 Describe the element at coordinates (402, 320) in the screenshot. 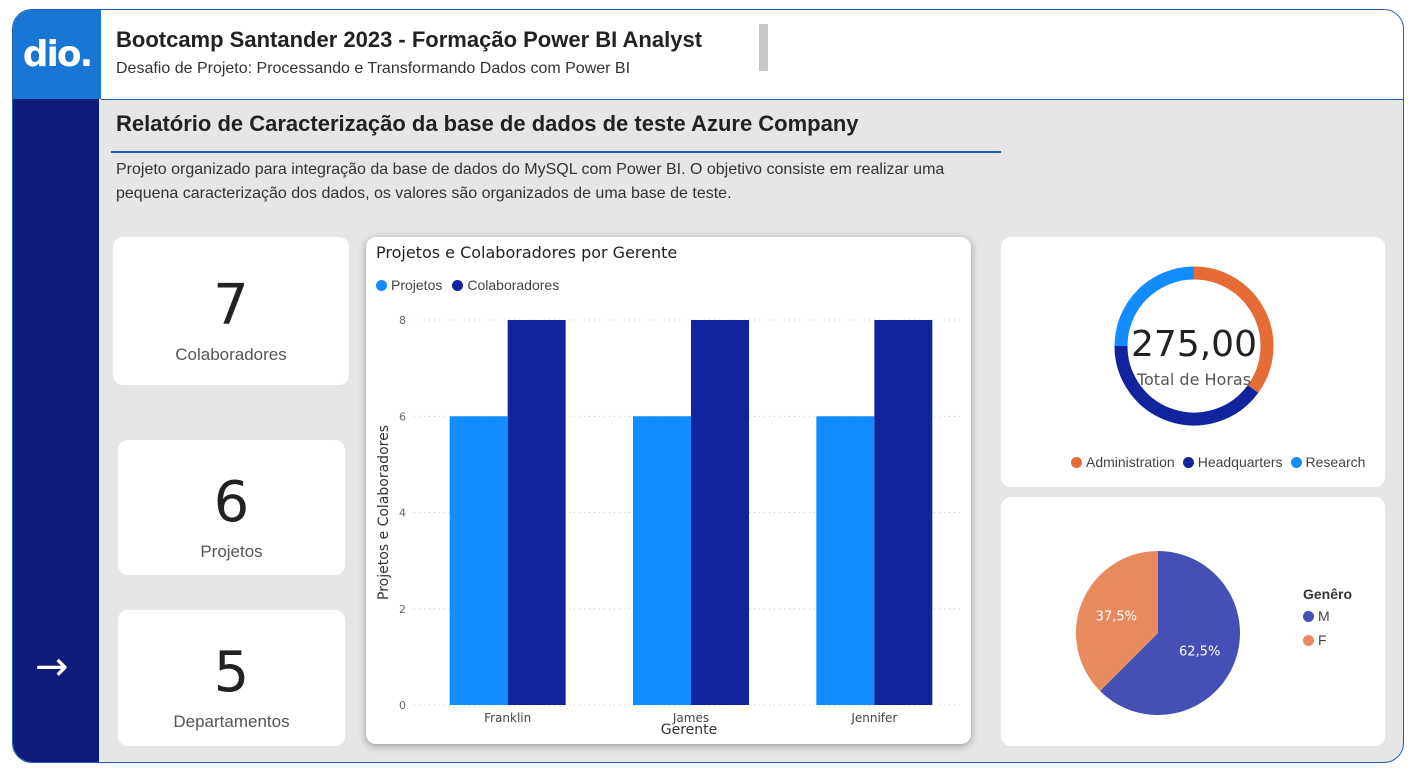

I see `y-tick-label: 8` at that location.